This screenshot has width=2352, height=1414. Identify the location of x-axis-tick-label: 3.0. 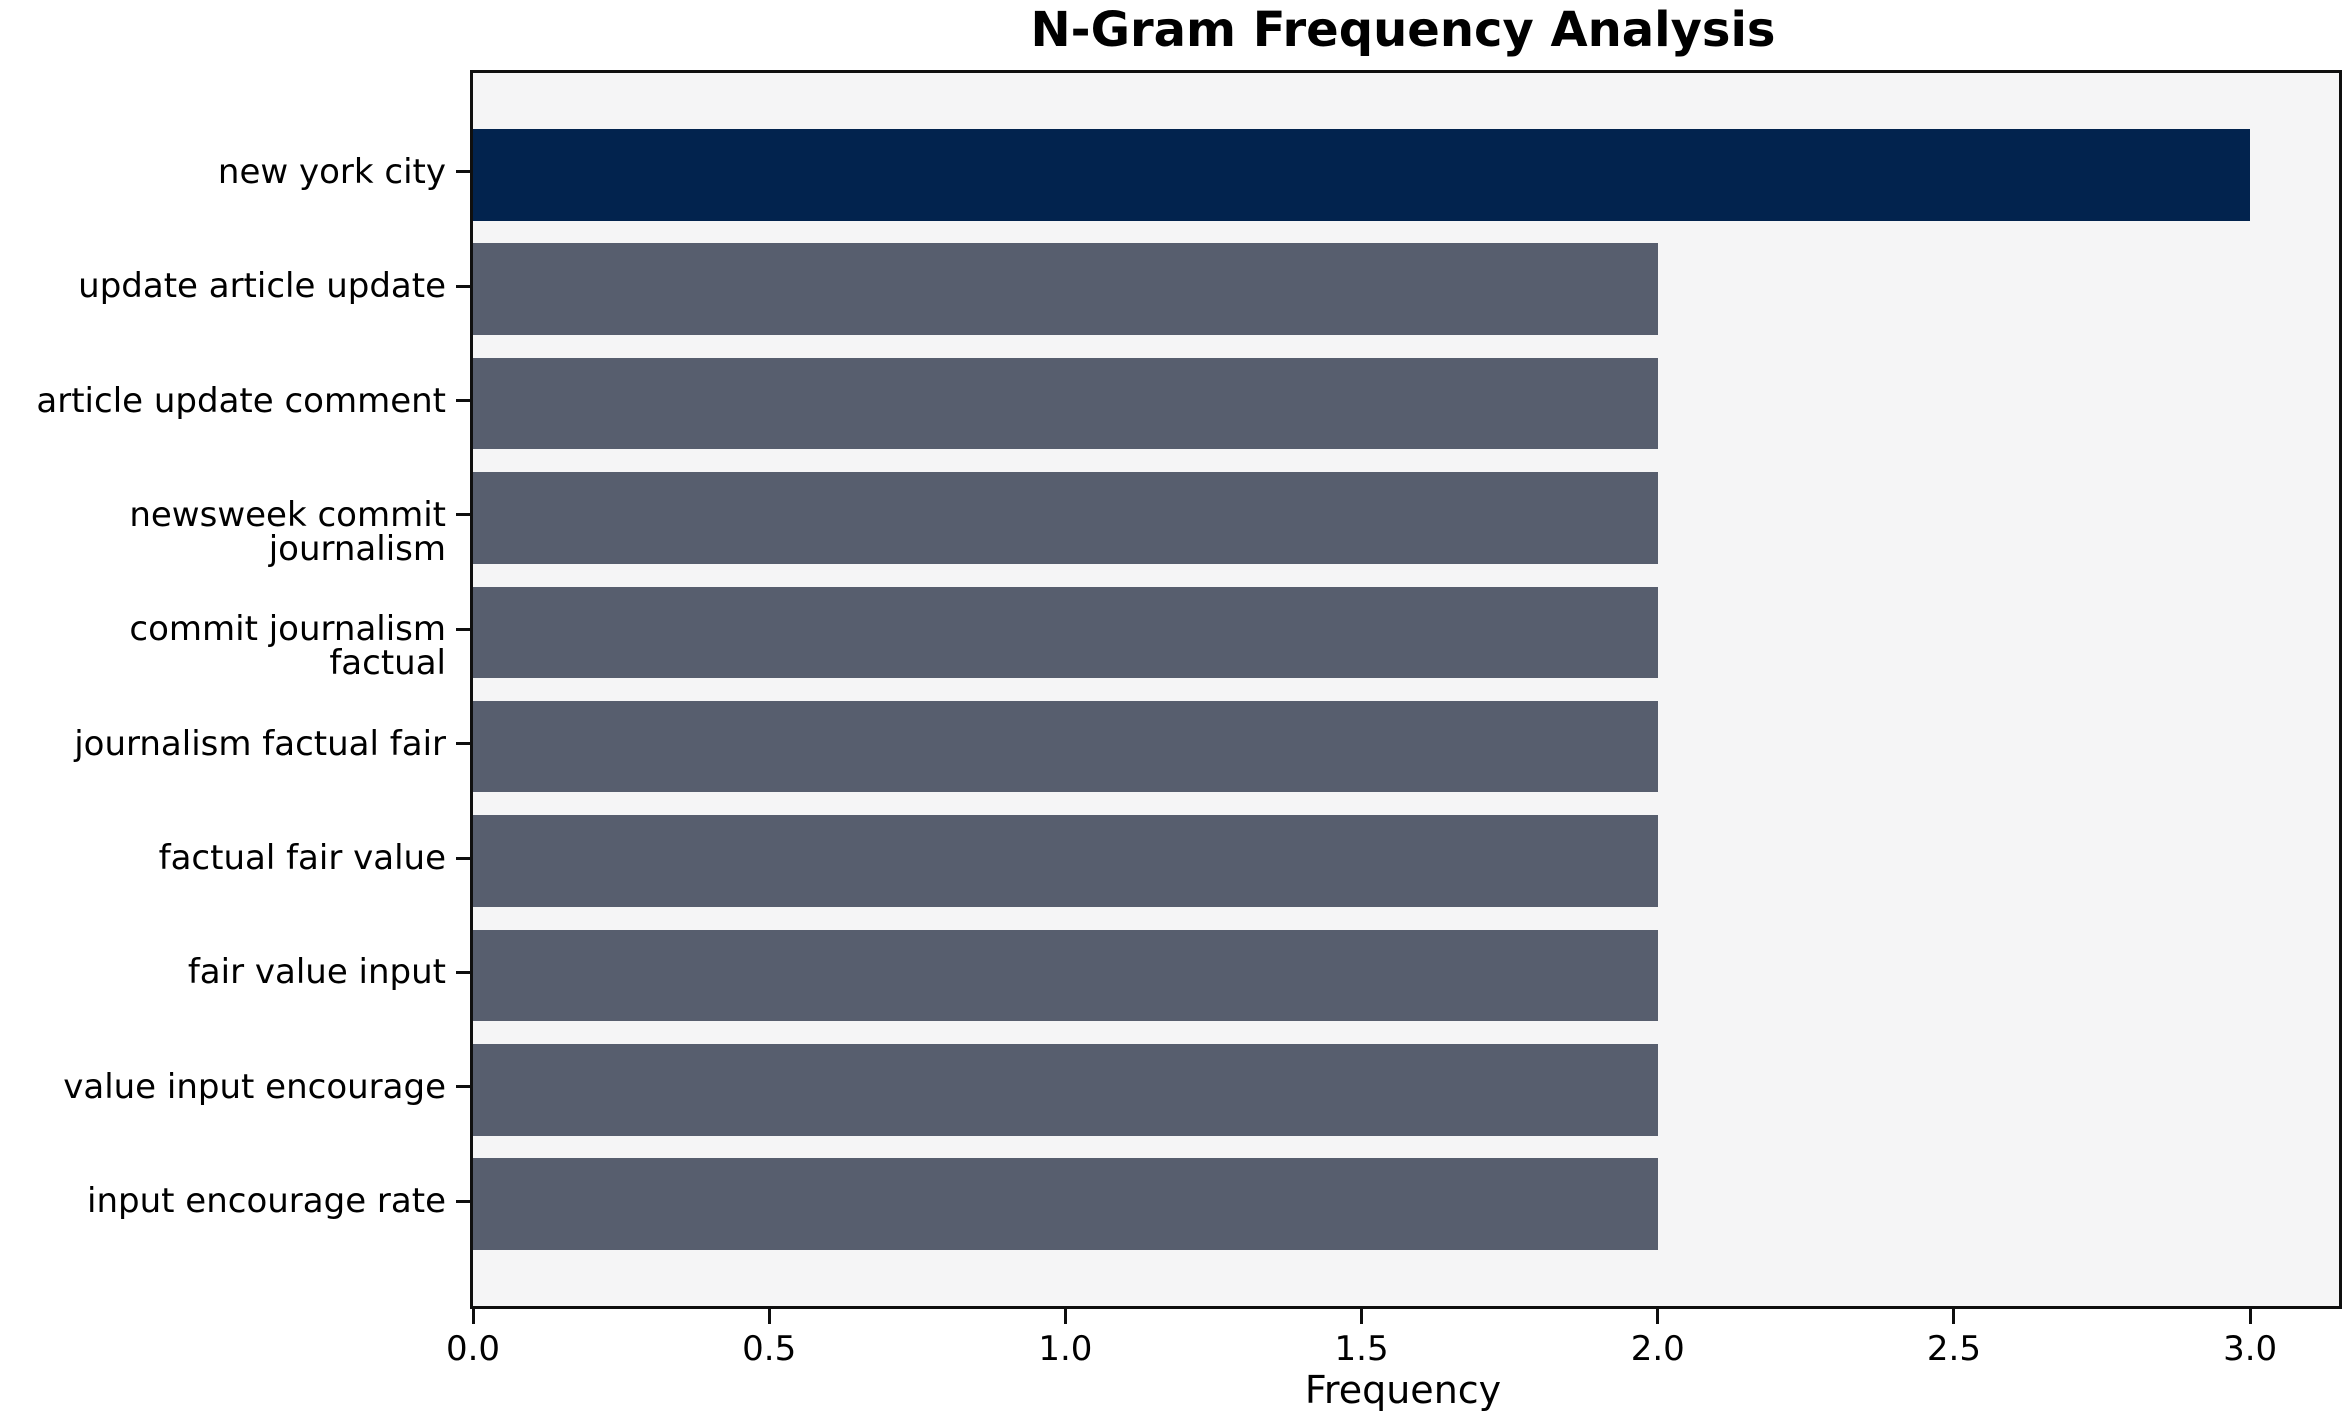
(2250, 1349).